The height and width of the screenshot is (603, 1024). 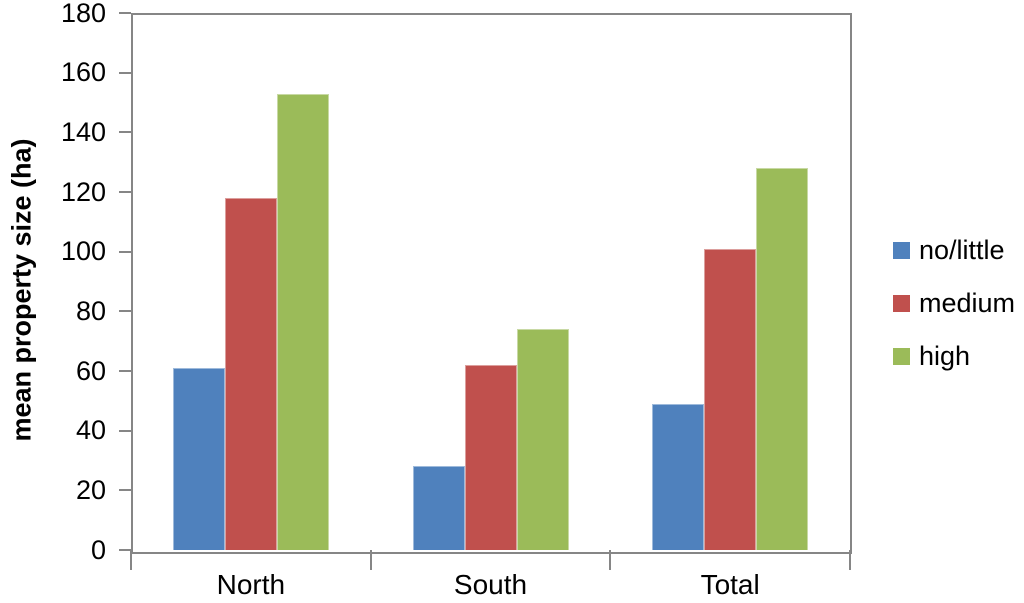 I want to click on legend-label: high, so click(x=945, y=356).